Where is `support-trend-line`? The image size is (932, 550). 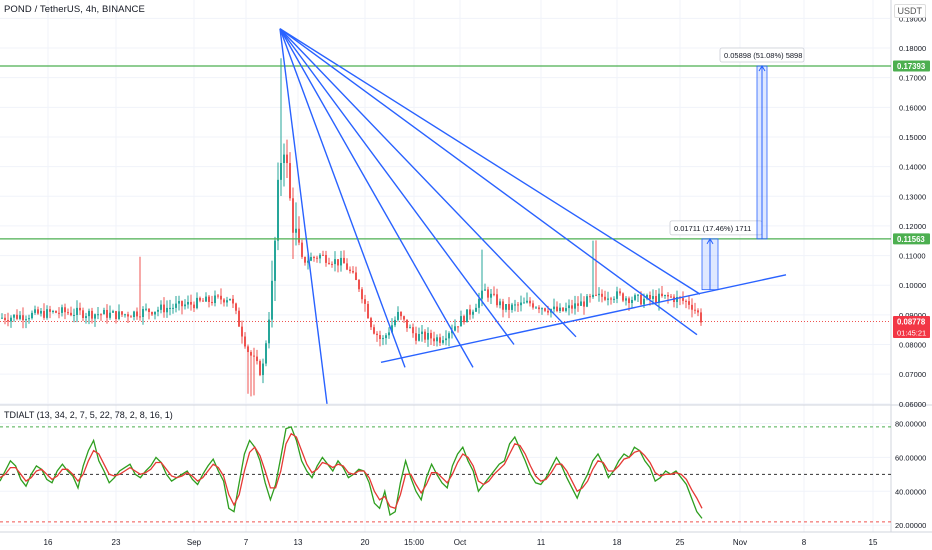 support-trend-line is located at coordinates (583, 318).